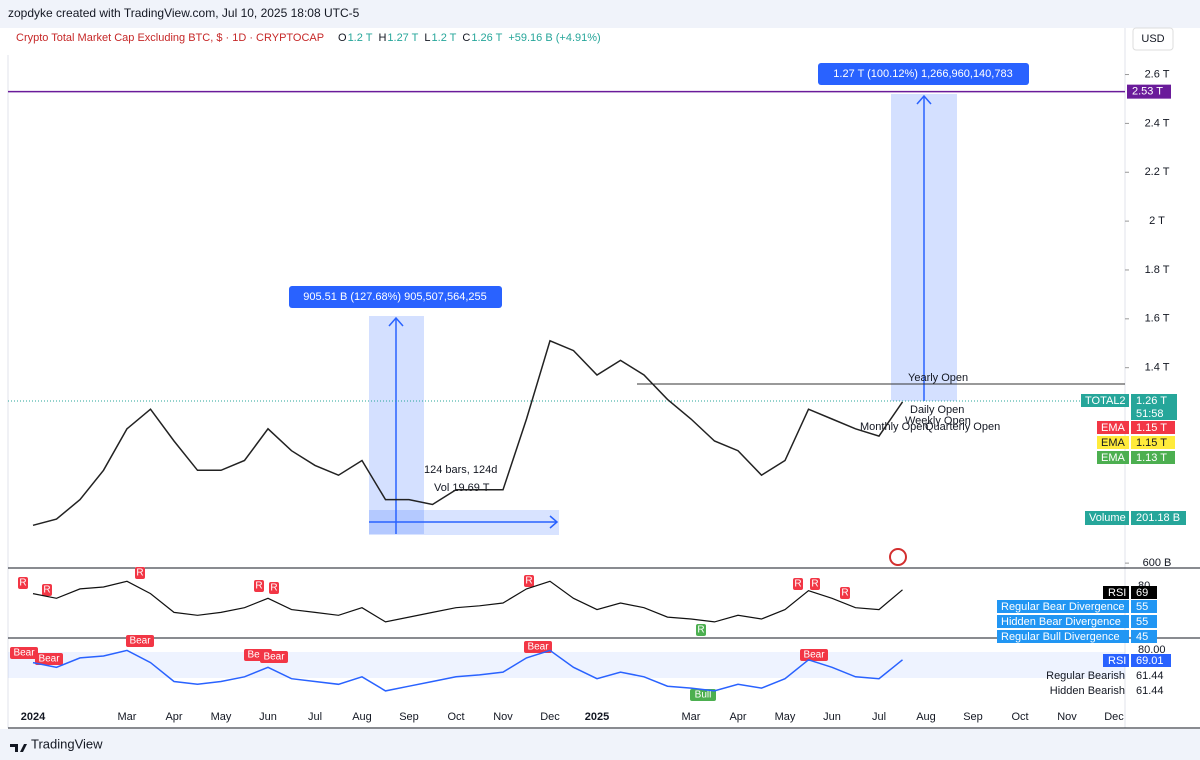  What do you see at coordinates (33, 717) in the screenshot?
I see `x-tick-label: 2024` at bounding box center [33, 717].